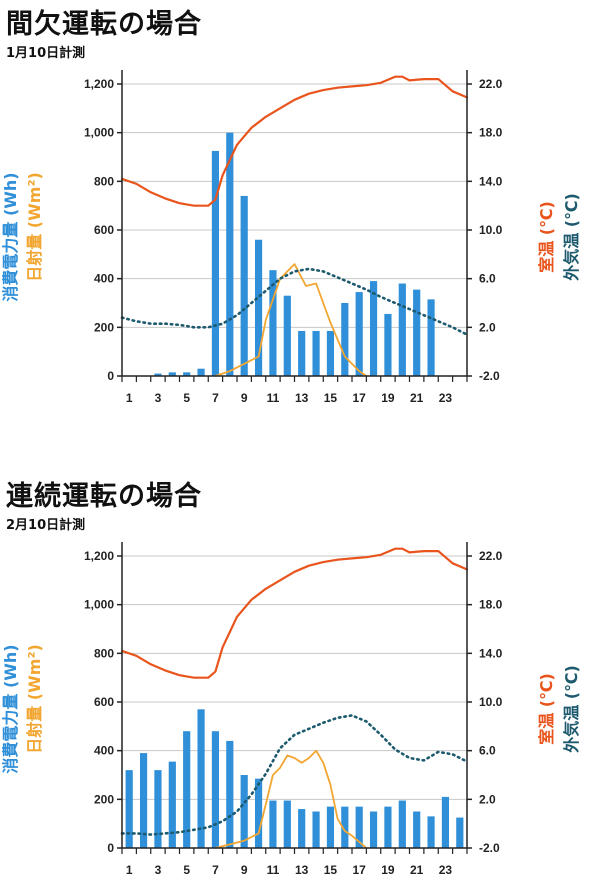 This screenshot has width=590, height=884. Describe the element at coordinates (10, 708) in the screenshot. I see `left-axis-label-energy: 消費電力量 (Wh)` at that location.